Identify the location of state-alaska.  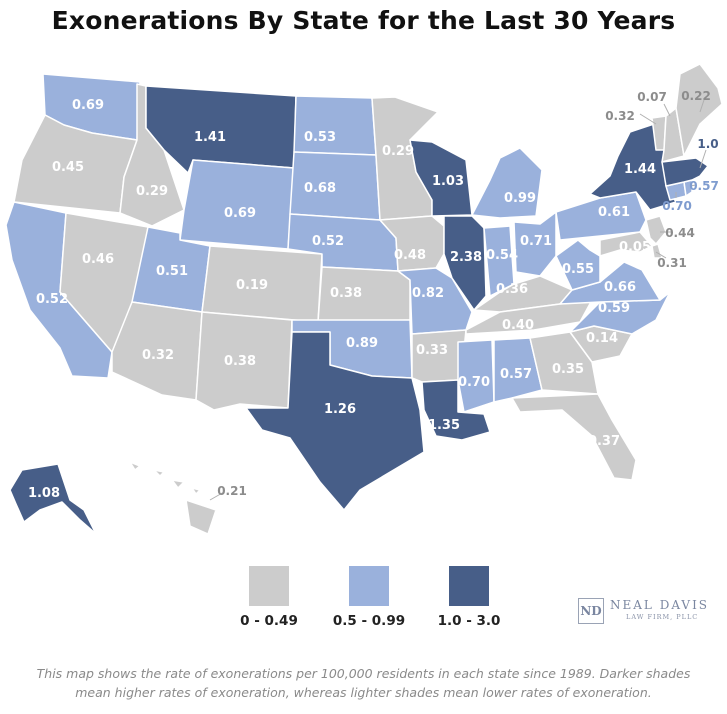
(53, 499).